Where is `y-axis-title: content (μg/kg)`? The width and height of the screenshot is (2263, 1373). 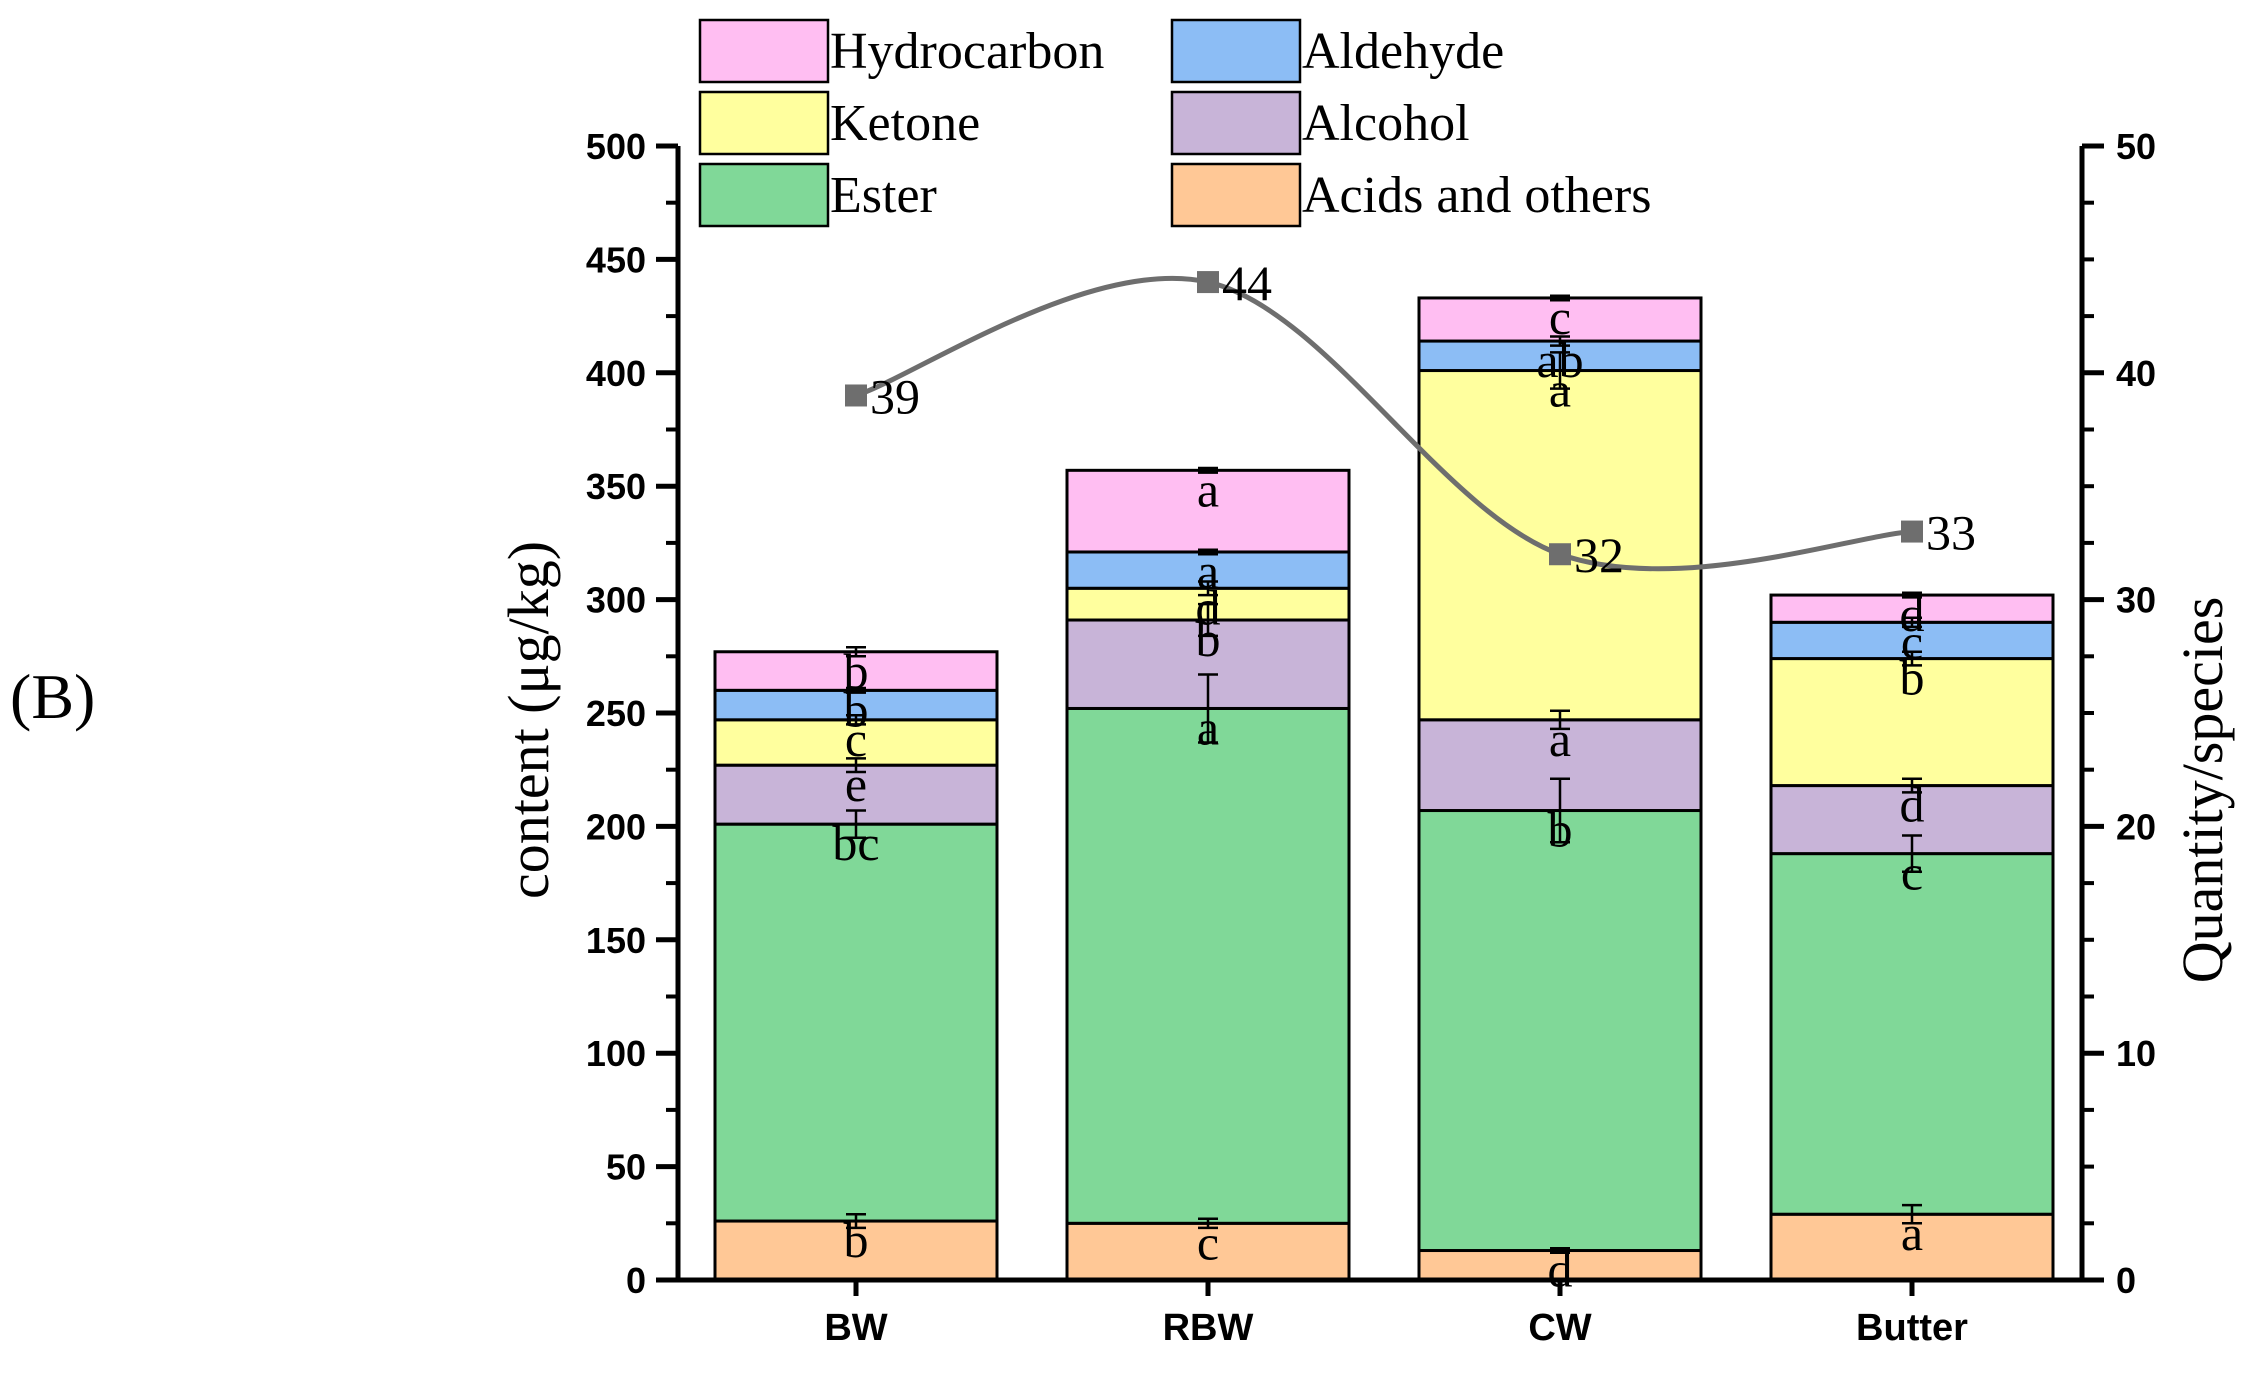 y-axis-title: content (μg/kg) is located at coordinates (528, 720).